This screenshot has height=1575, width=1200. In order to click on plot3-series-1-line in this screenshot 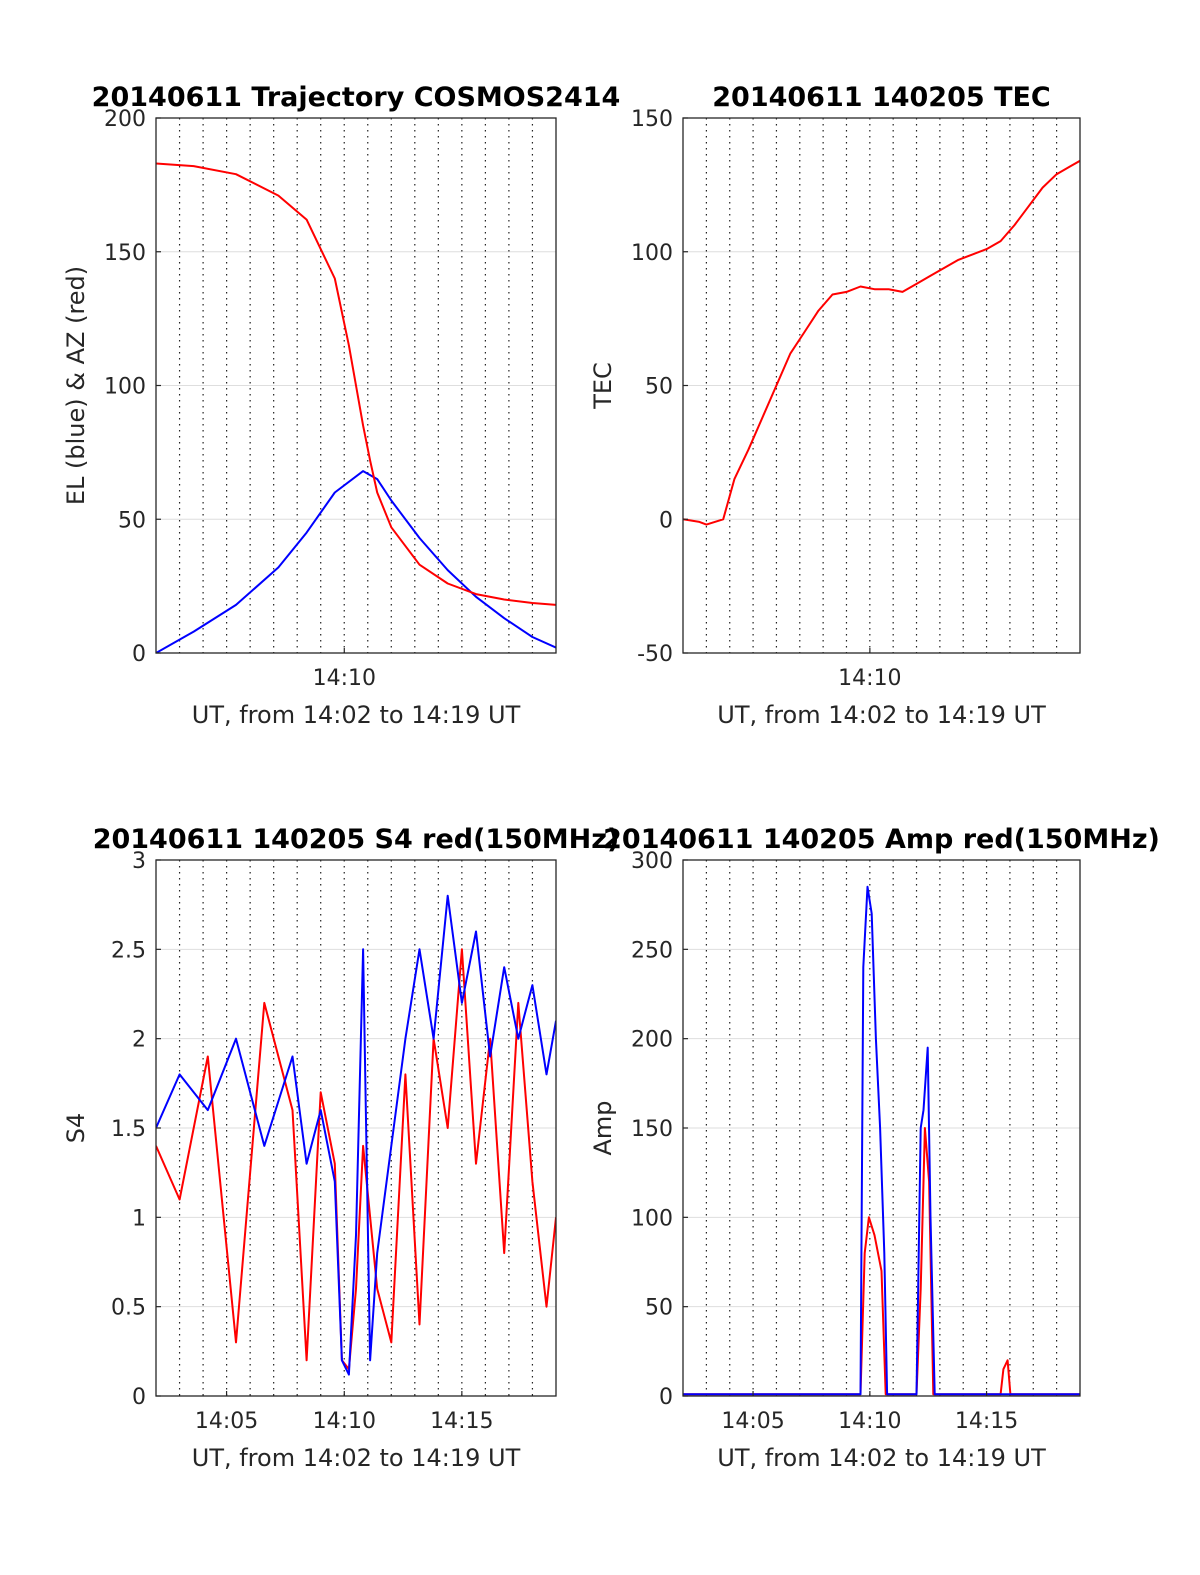, I will do `click(356, 1159)`.